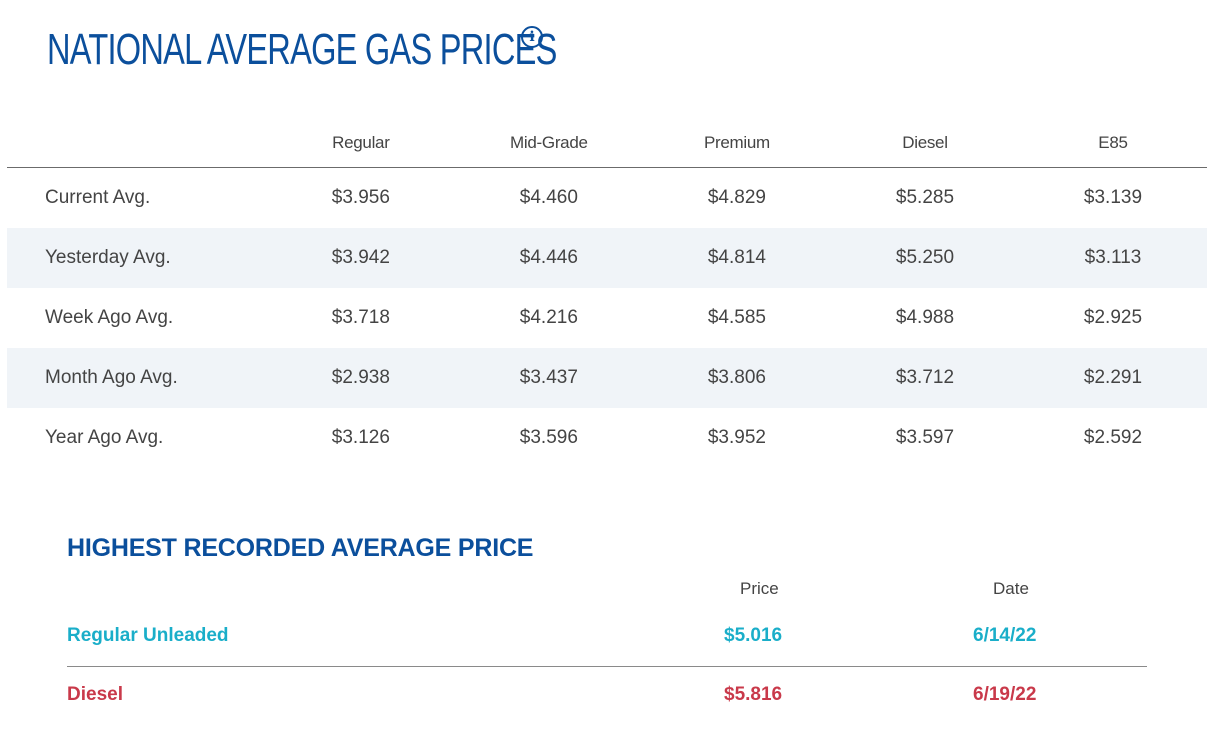  I want to click on price-cell: $4.829, so click(736, 197).